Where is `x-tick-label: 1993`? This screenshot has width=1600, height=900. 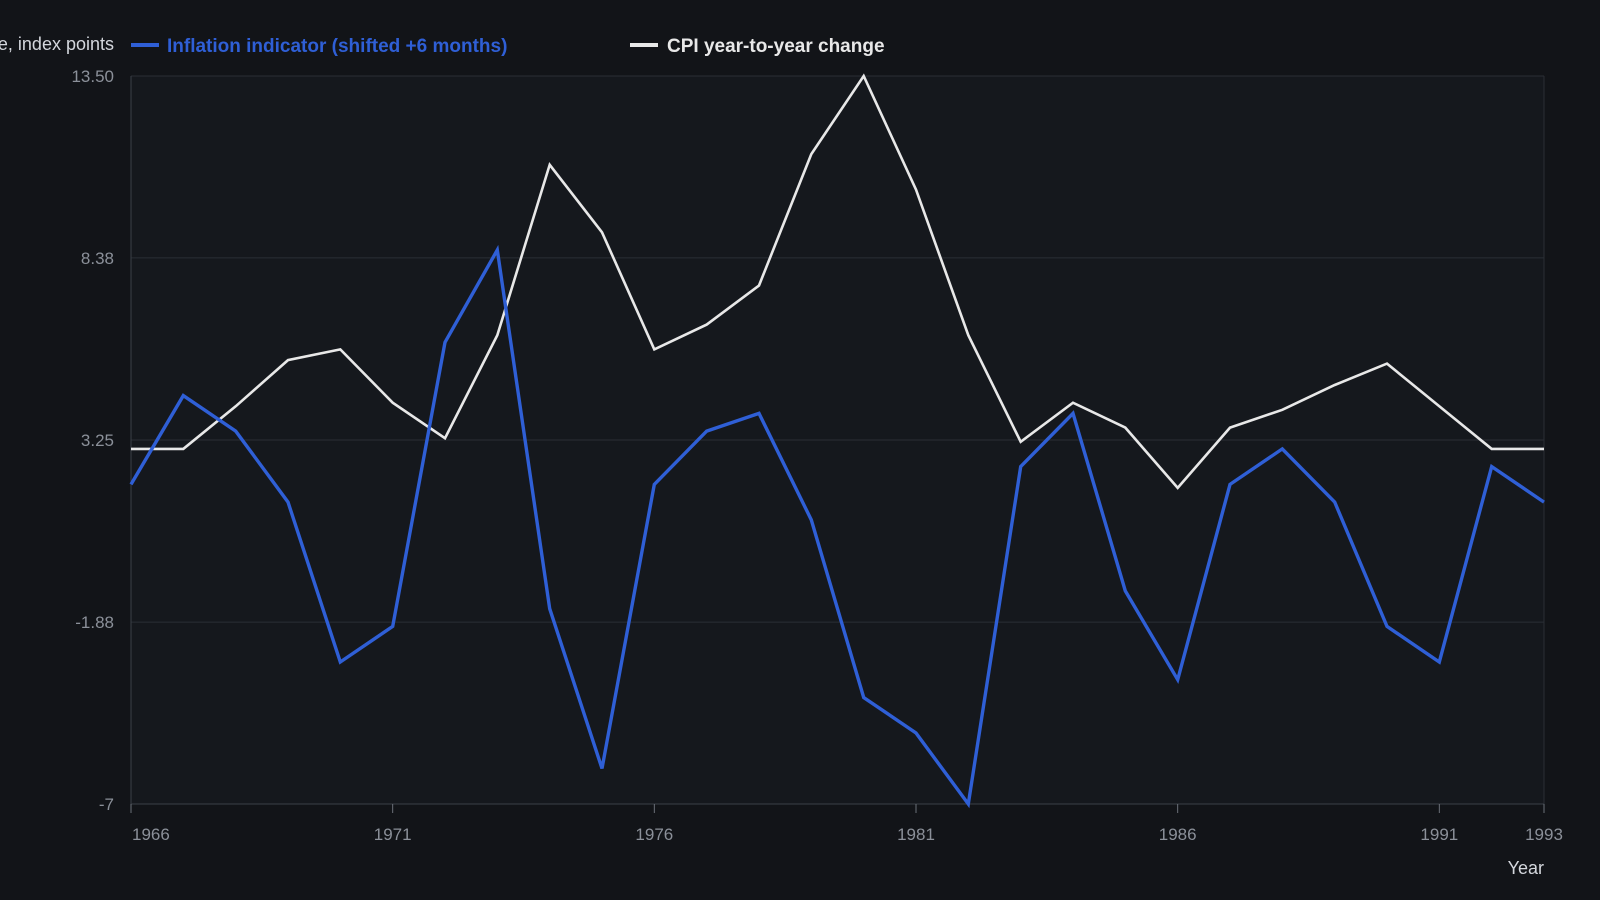 x-tick-label: 1993 is located at coordinates (1544, 834).